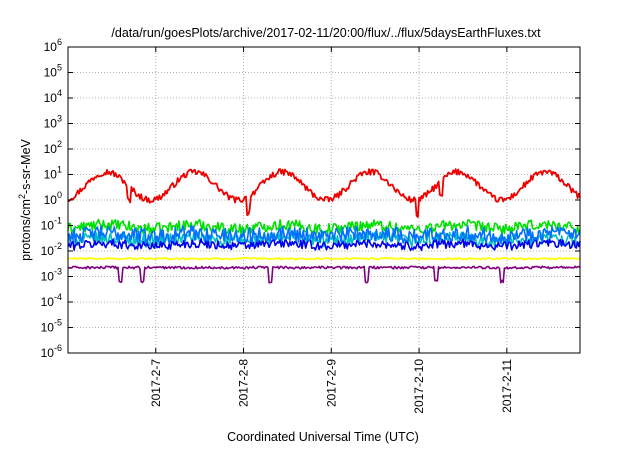 This screenshot has width=640, height=453. Describe the element at coordinates (51, 351) in the screenshot. I see `y-tick-label: 10⁻⁶` at that location.